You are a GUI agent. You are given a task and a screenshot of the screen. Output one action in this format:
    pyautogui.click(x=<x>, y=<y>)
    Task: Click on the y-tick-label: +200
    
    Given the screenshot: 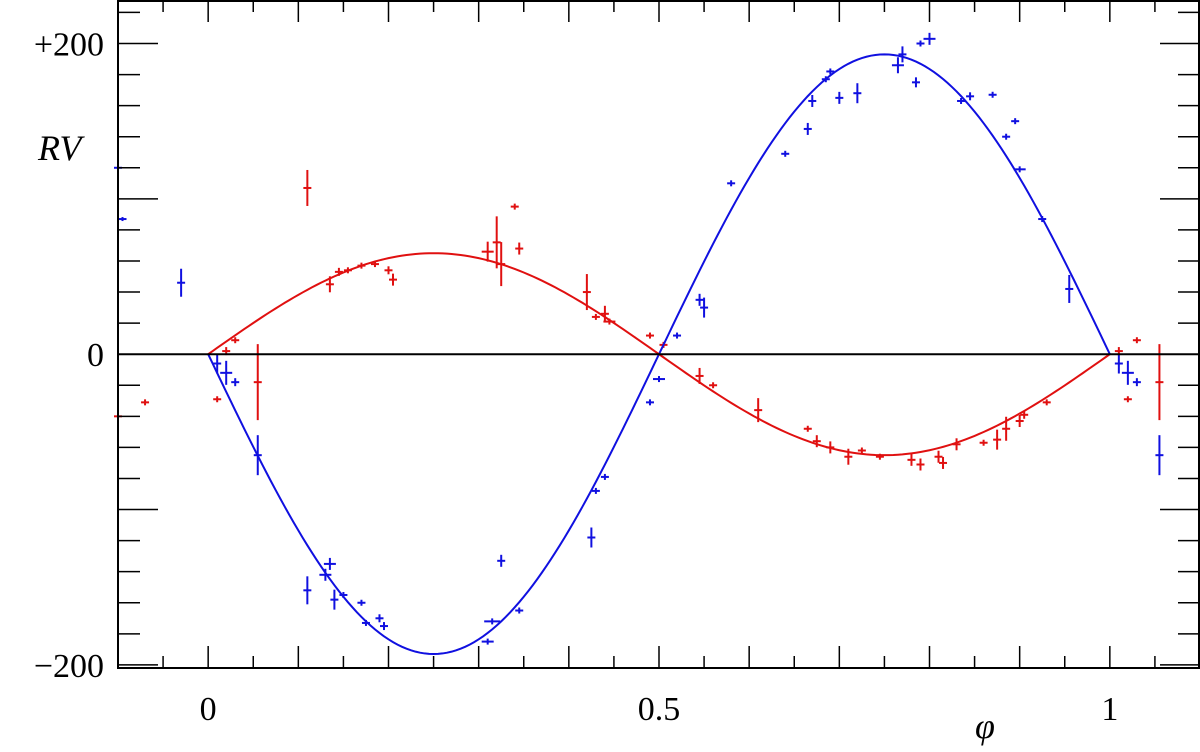 What is the action you would take?
    pyautogui.click(x=69, y=44)
    